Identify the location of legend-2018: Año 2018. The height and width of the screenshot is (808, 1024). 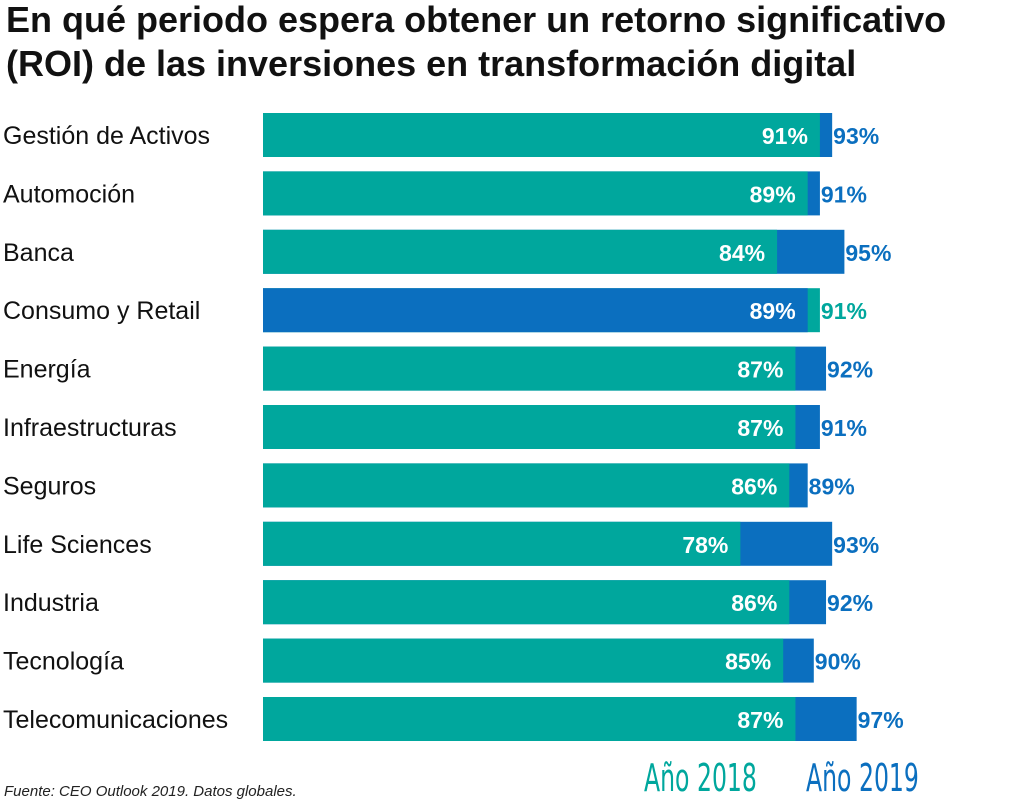
(700, 778).